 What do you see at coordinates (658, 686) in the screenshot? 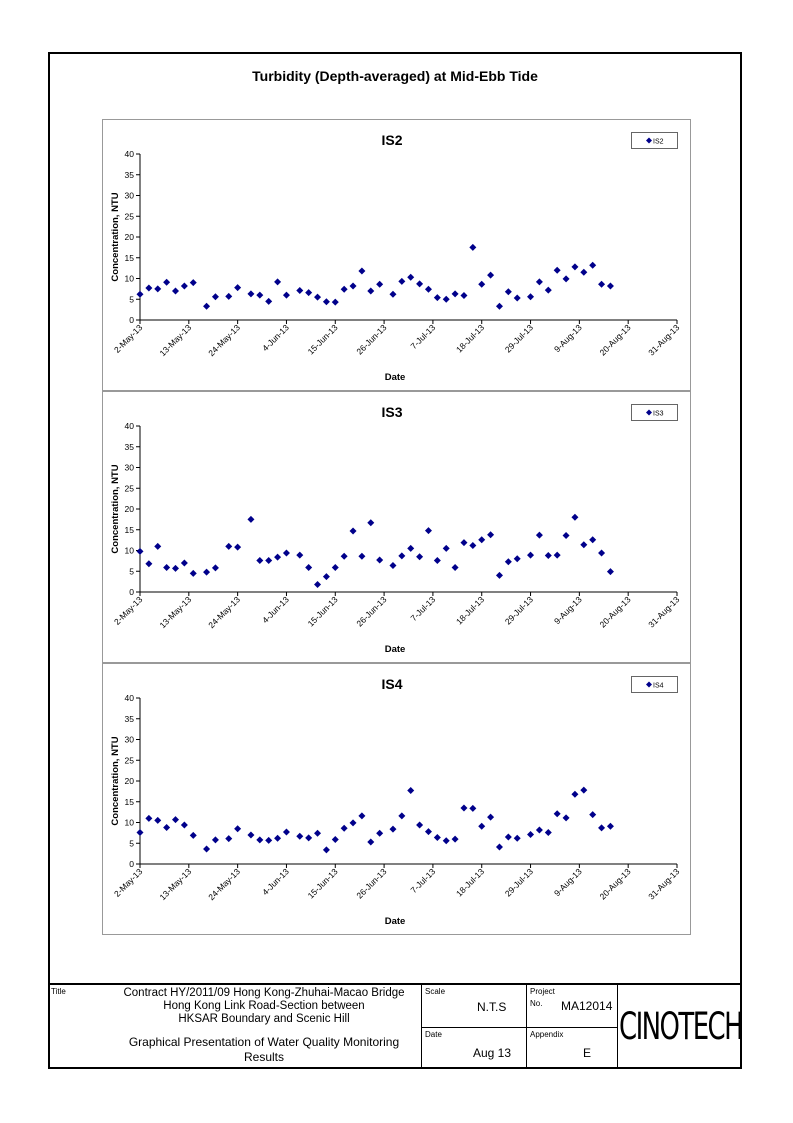
I see `legend-label: IS4` at bounding box center [658, 686].